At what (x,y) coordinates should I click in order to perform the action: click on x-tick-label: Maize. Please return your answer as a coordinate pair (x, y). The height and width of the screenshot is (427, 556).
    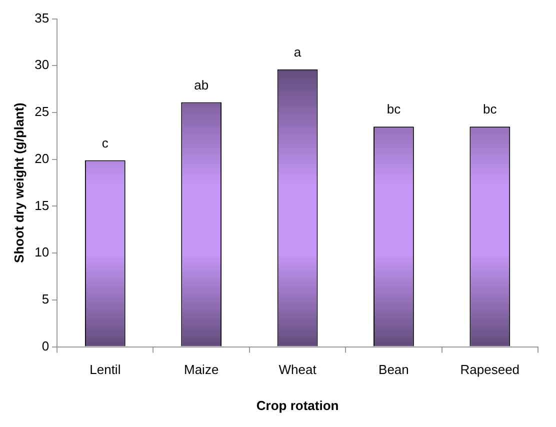
    Looking at the image, I should click on (201, 370).